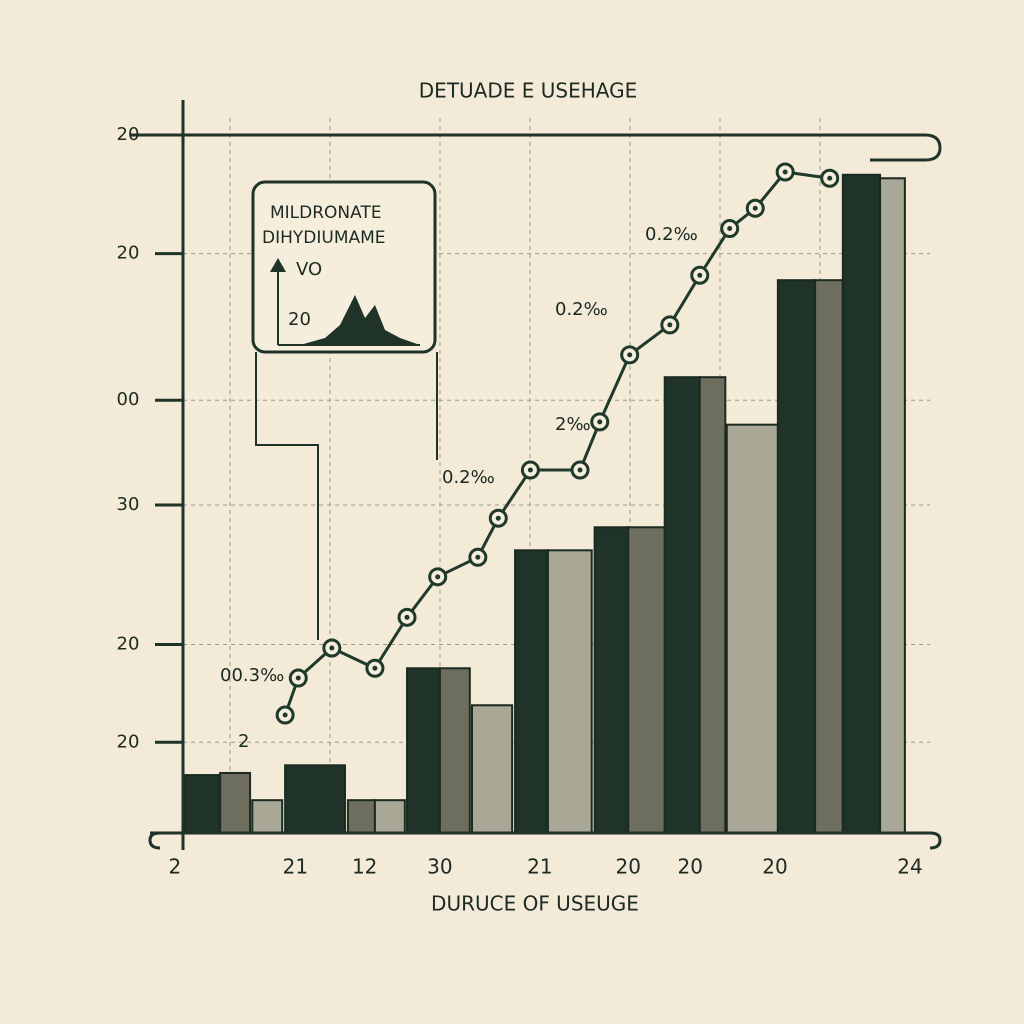 This screenshot has height=1024, width=1024. Describe the element at coordinates (128, 399) in the screenshot. I see `y-tick-label: 00` at that location.